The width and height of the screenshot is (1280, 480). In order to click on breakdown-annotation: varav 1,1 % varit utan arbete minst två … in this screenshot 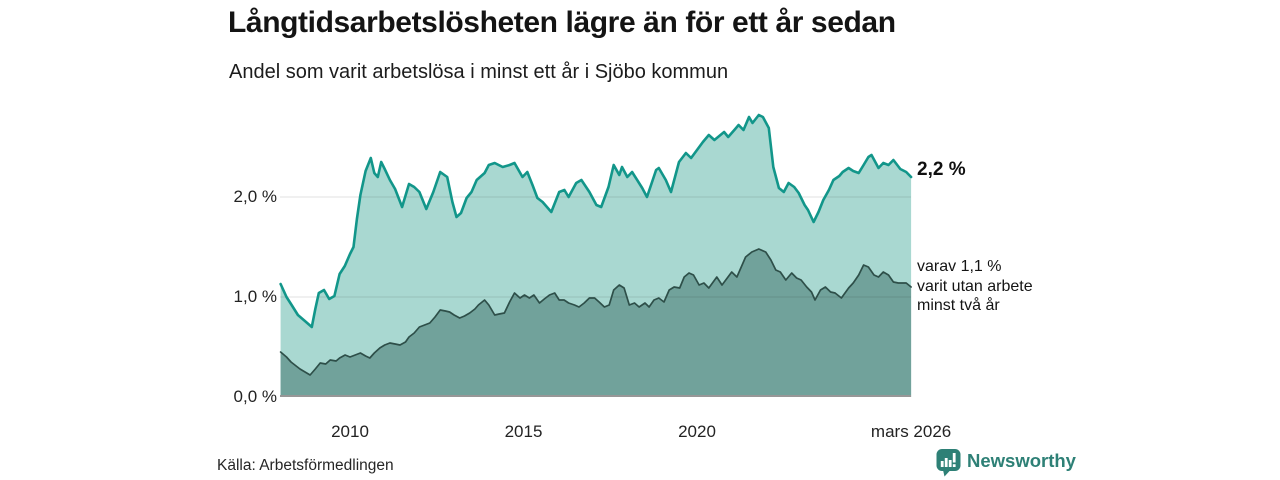, I will do `click(975, 286)`.